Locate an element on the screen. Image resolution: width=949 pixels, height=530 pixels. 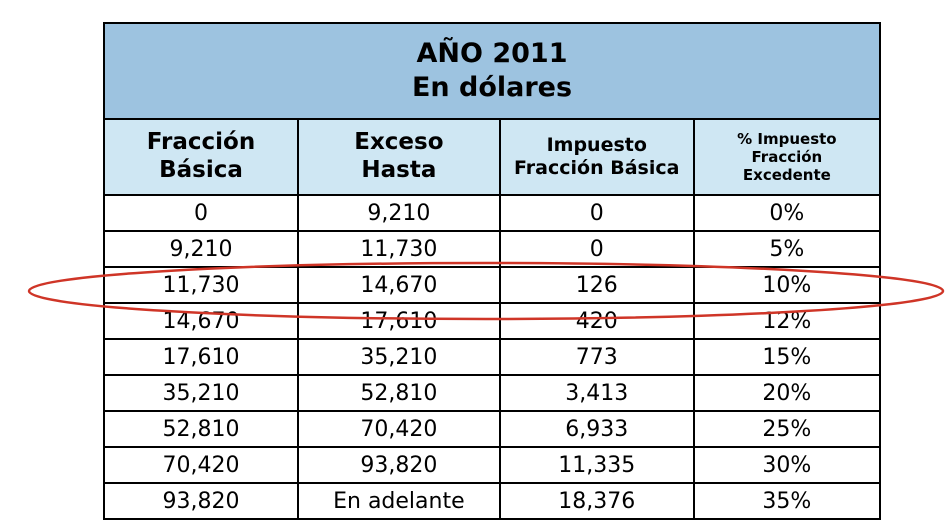
table-row: 0 9,210 0 0% is located at coordinates (492, 213).